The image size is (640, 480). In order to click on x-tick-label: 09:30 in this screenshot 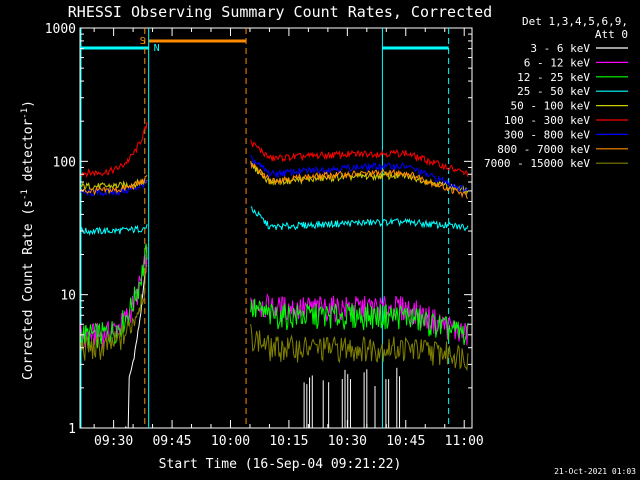, I will do `click(113, 441)`.